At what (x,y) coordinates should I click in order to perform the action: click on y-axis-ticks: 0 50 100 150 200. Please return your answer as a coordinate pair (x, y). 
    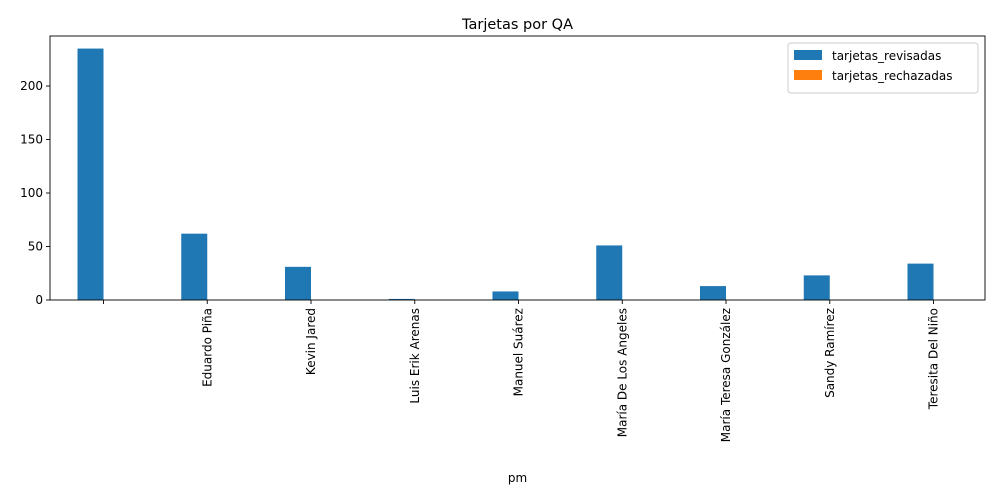
    Looking at the image, I should click on (35, 193).